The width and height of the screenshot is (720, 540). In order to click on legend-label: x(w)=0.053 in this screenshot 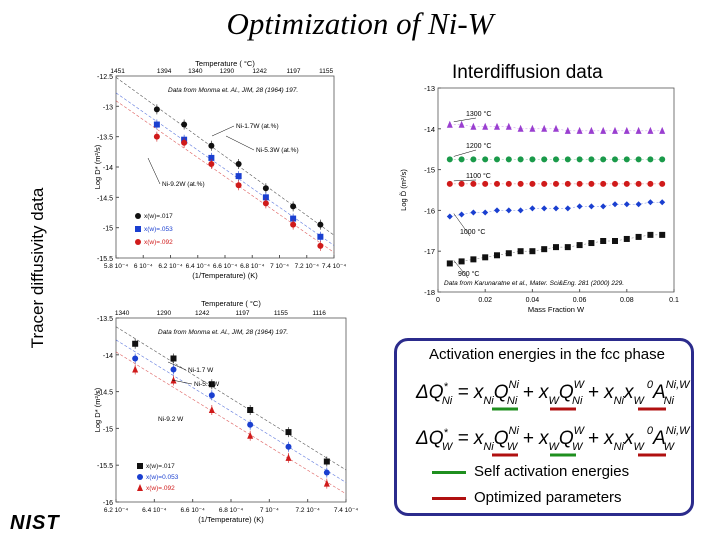, I will do `click(162, 477)`.